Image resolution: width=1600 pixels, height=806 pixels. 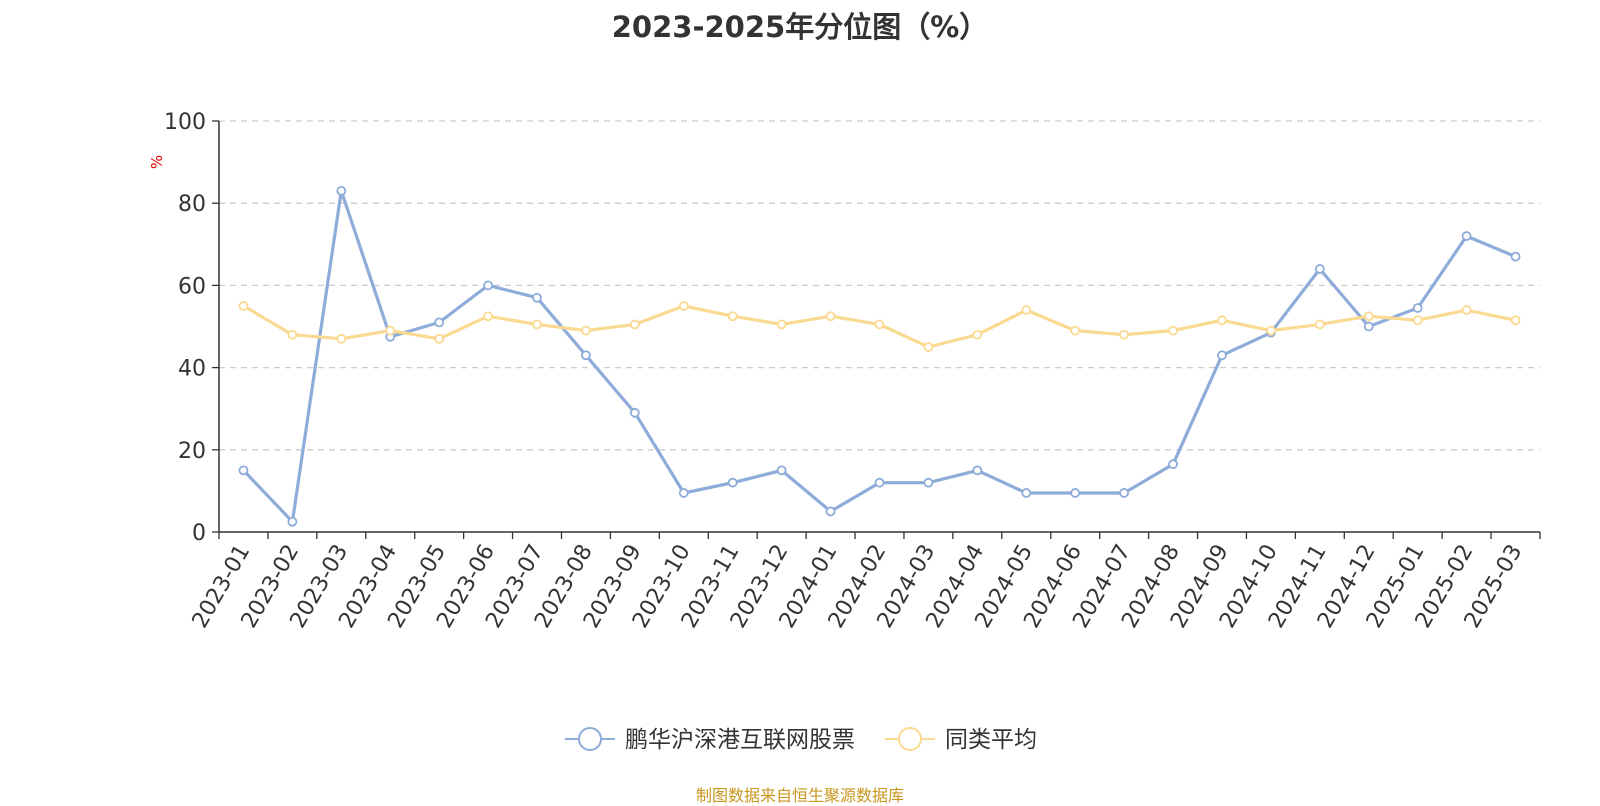 I want to click on y-tick-label: 60, so click(x=192, y=286).